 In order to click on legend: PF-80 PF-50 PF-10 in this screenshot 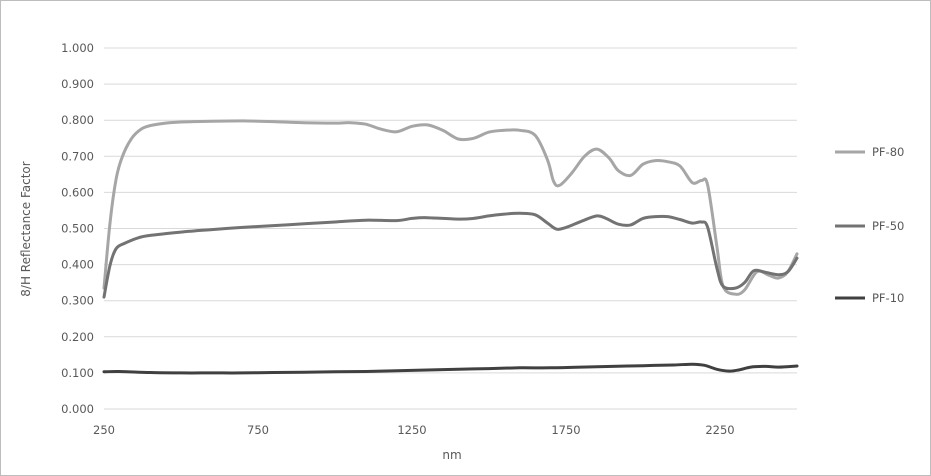, I will do `click(869, 225)`.